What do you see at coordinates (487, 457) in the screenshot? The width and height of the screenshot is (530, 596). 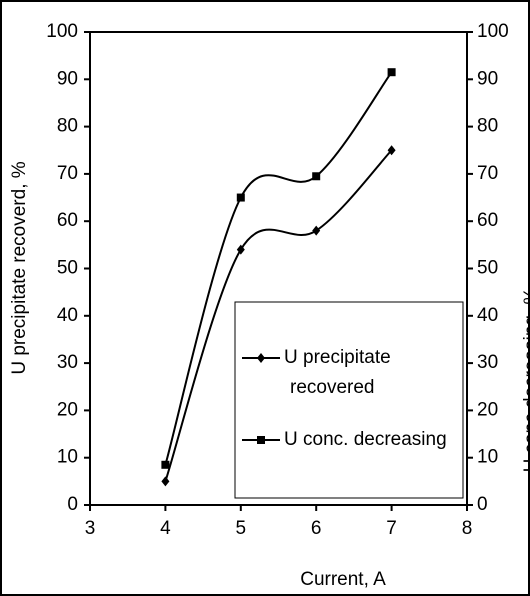 I see `y2-tick-label: 10` at bounding box center [487, 457].